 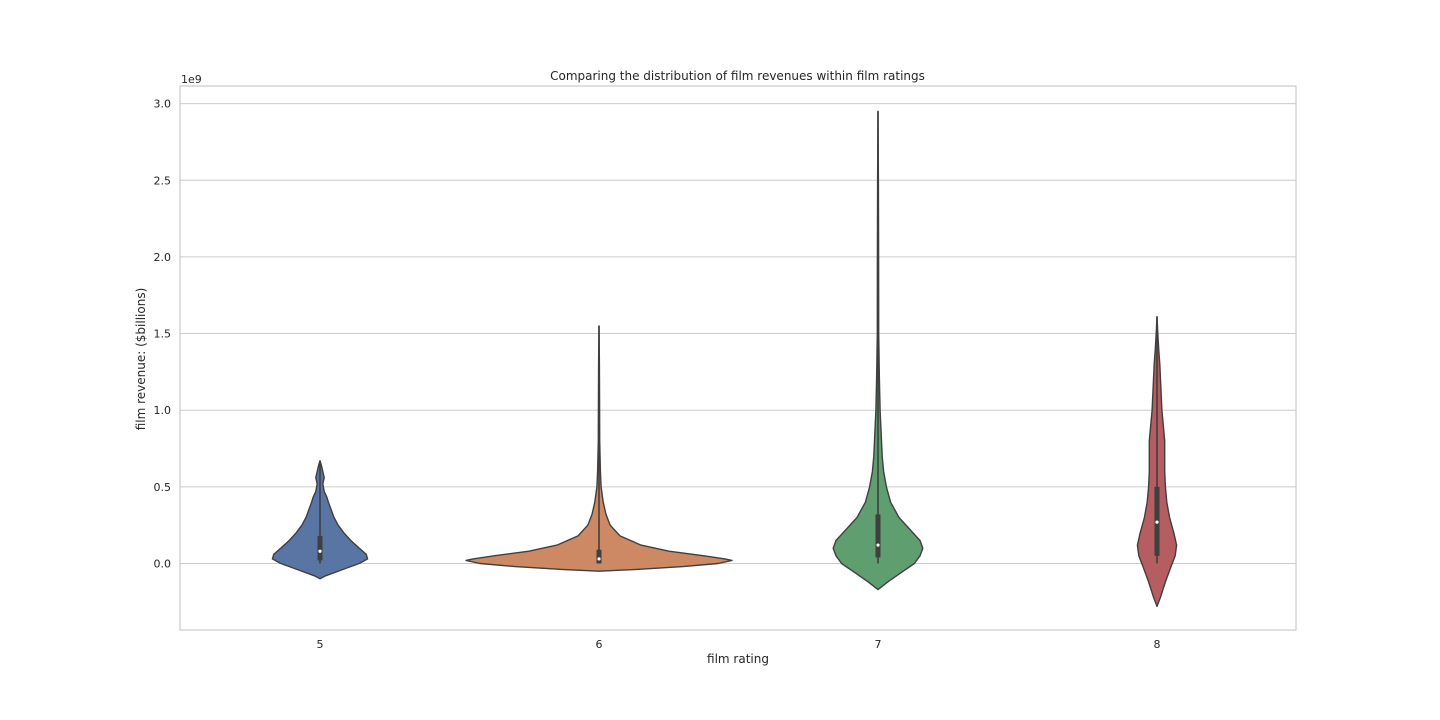 What do you see at coordinates (163, 180) in the screenshot?
I see `y-tick-label: 2.5` at bounding box center [163, 180].